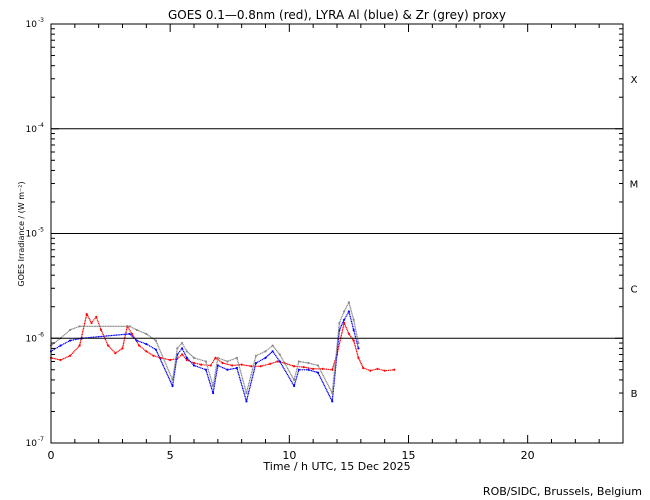  What do you see at coordinates (32, 339) in the screenshot?
I see `y-tick-label: 10` at bounding box center [32, 339].